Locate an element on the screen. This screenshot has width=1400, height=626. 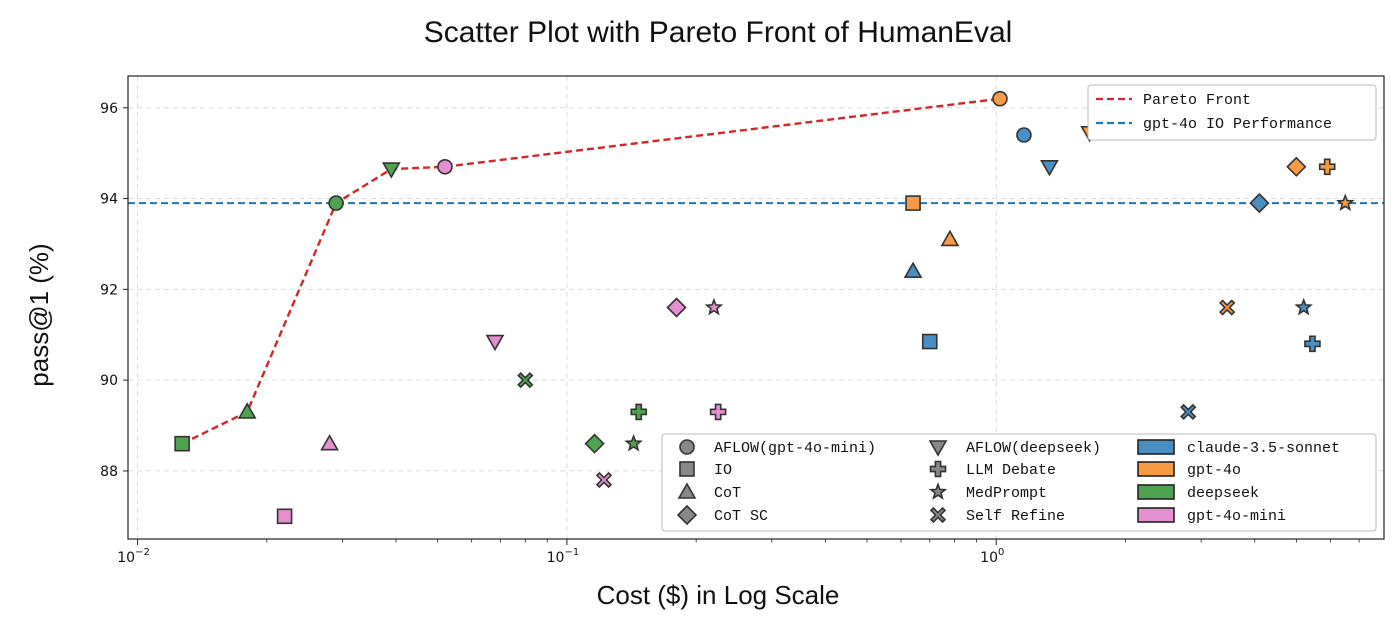
legend-lines: Pareto Front gpt-4o IO Performance is located at coordinates (1232, 112).